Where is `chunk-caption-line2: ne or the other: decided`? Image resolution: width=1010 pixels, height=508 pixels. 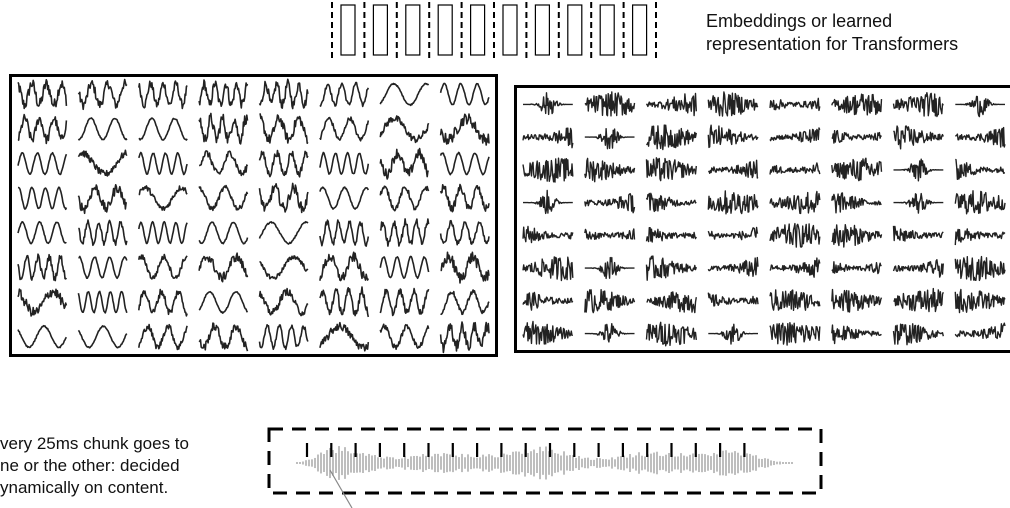 chunk-caption-line2: ne or the other: decided is located at coordinates (90, 465).